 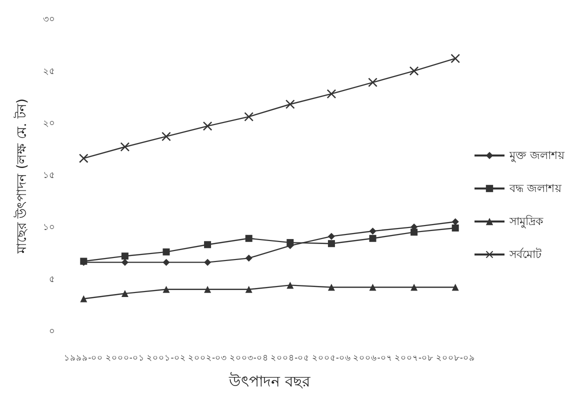 What do you see at coordinates (124, 359) in the screenshot?
I see `x-tick-label: ২০০০-০১` at bounding box center [124, 359].